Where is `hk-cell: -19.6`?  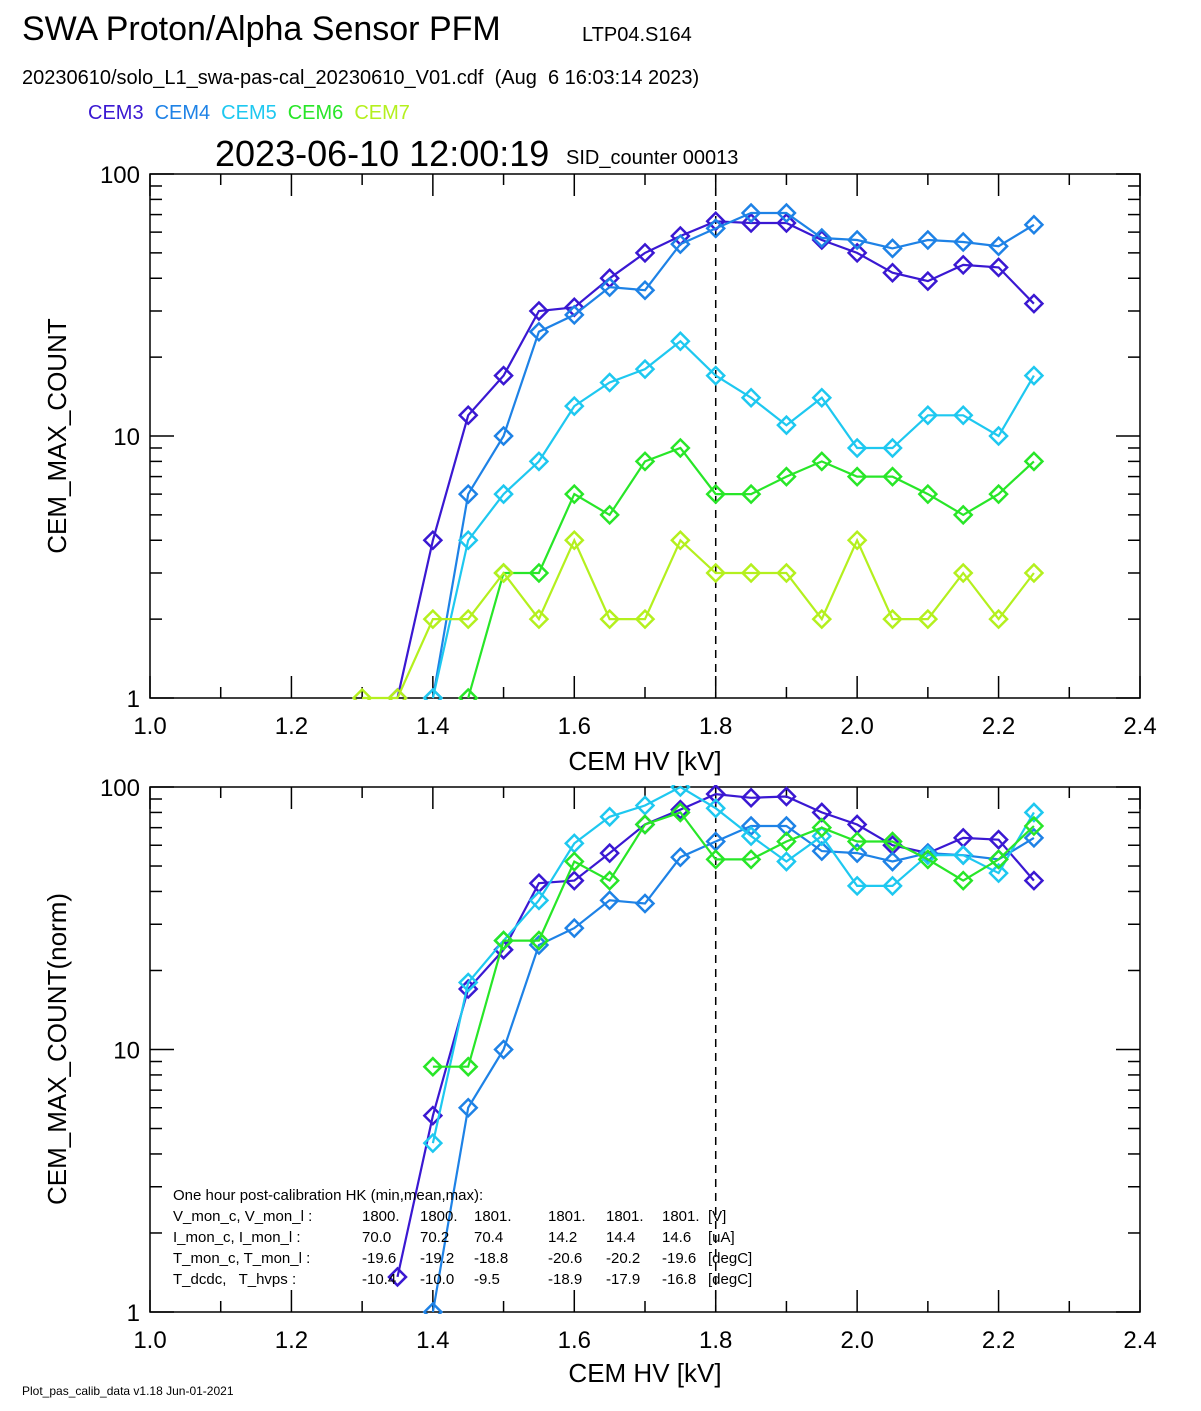
hk-cell: -19.6 is located at coordinates (679, 1258).